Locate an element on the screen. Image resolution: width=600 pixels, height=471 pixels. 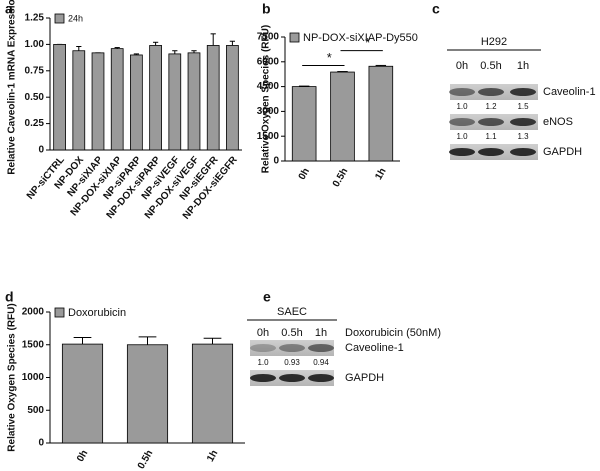
y-tick-label: 7500 is located at coordinates (268, 37).